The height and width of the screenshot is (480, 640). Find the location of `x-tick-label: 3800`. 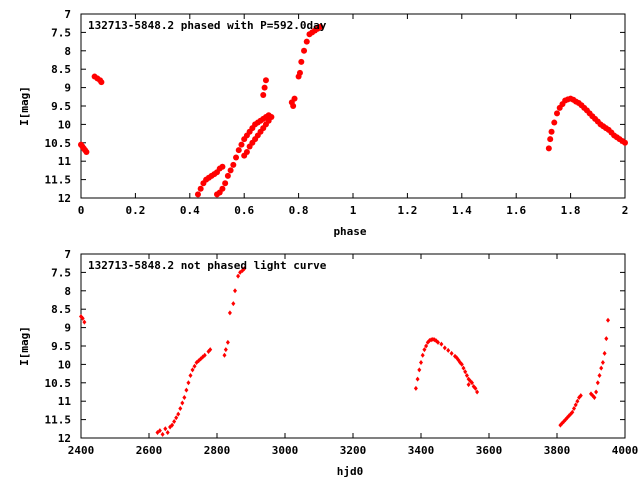

x-tick-label: 3800 is located at coordinates (557, 450).